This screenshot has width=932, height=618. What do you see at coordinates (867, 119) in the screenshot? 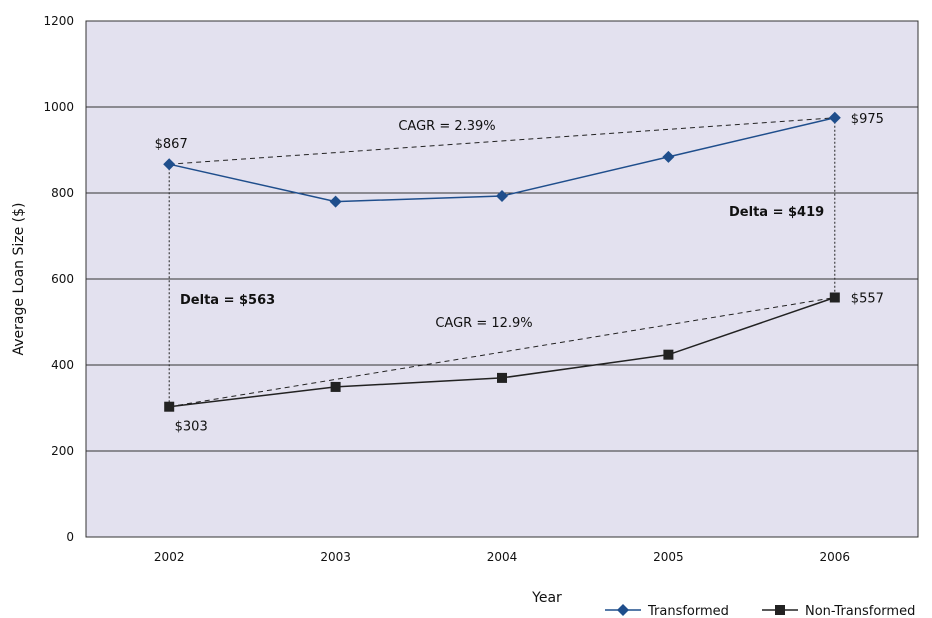
I see `data-label: $975` at bounding box center [867, 119].